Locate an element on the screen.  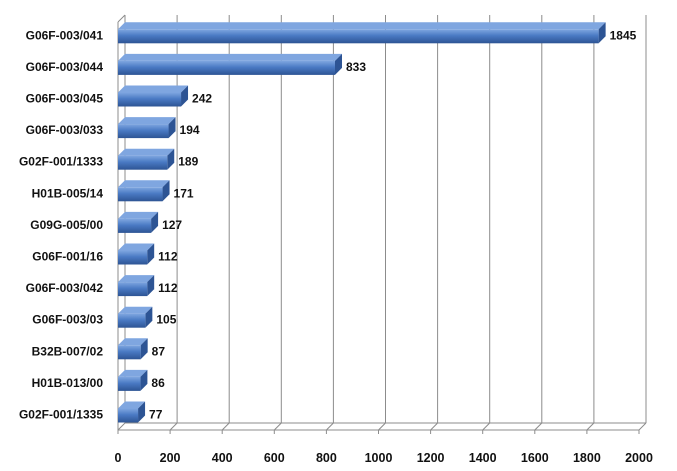
category-label: G06F-003/042 is located at coordinates (65, 288).